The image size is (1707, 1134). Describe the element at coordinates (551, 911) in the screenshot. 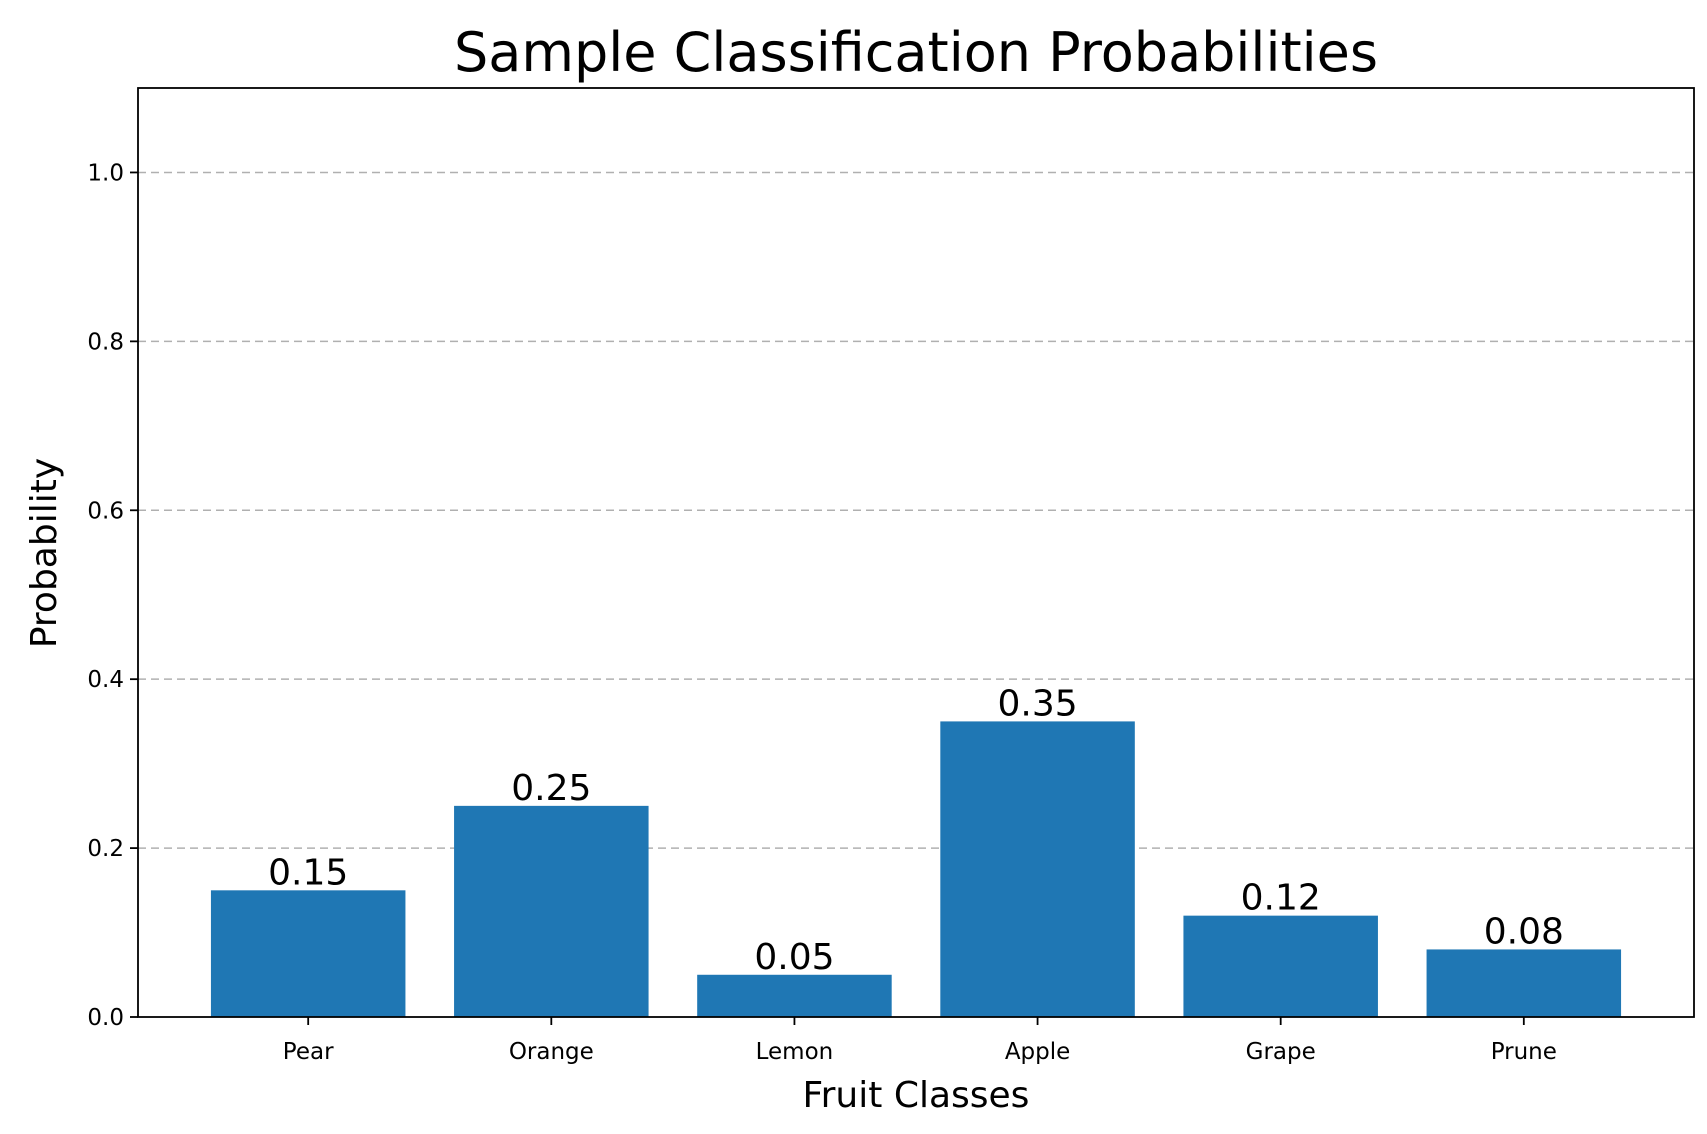

I see `bar-orange` at that location.